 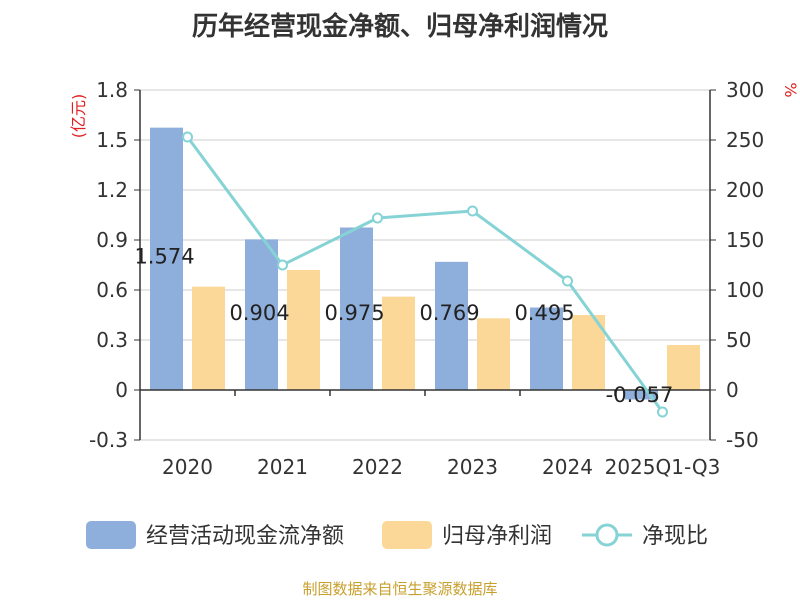 What do you see at coordinates (745, 140) in the screenshot?
I see `right-tick-label: 250` at bounding box center [745, 140].